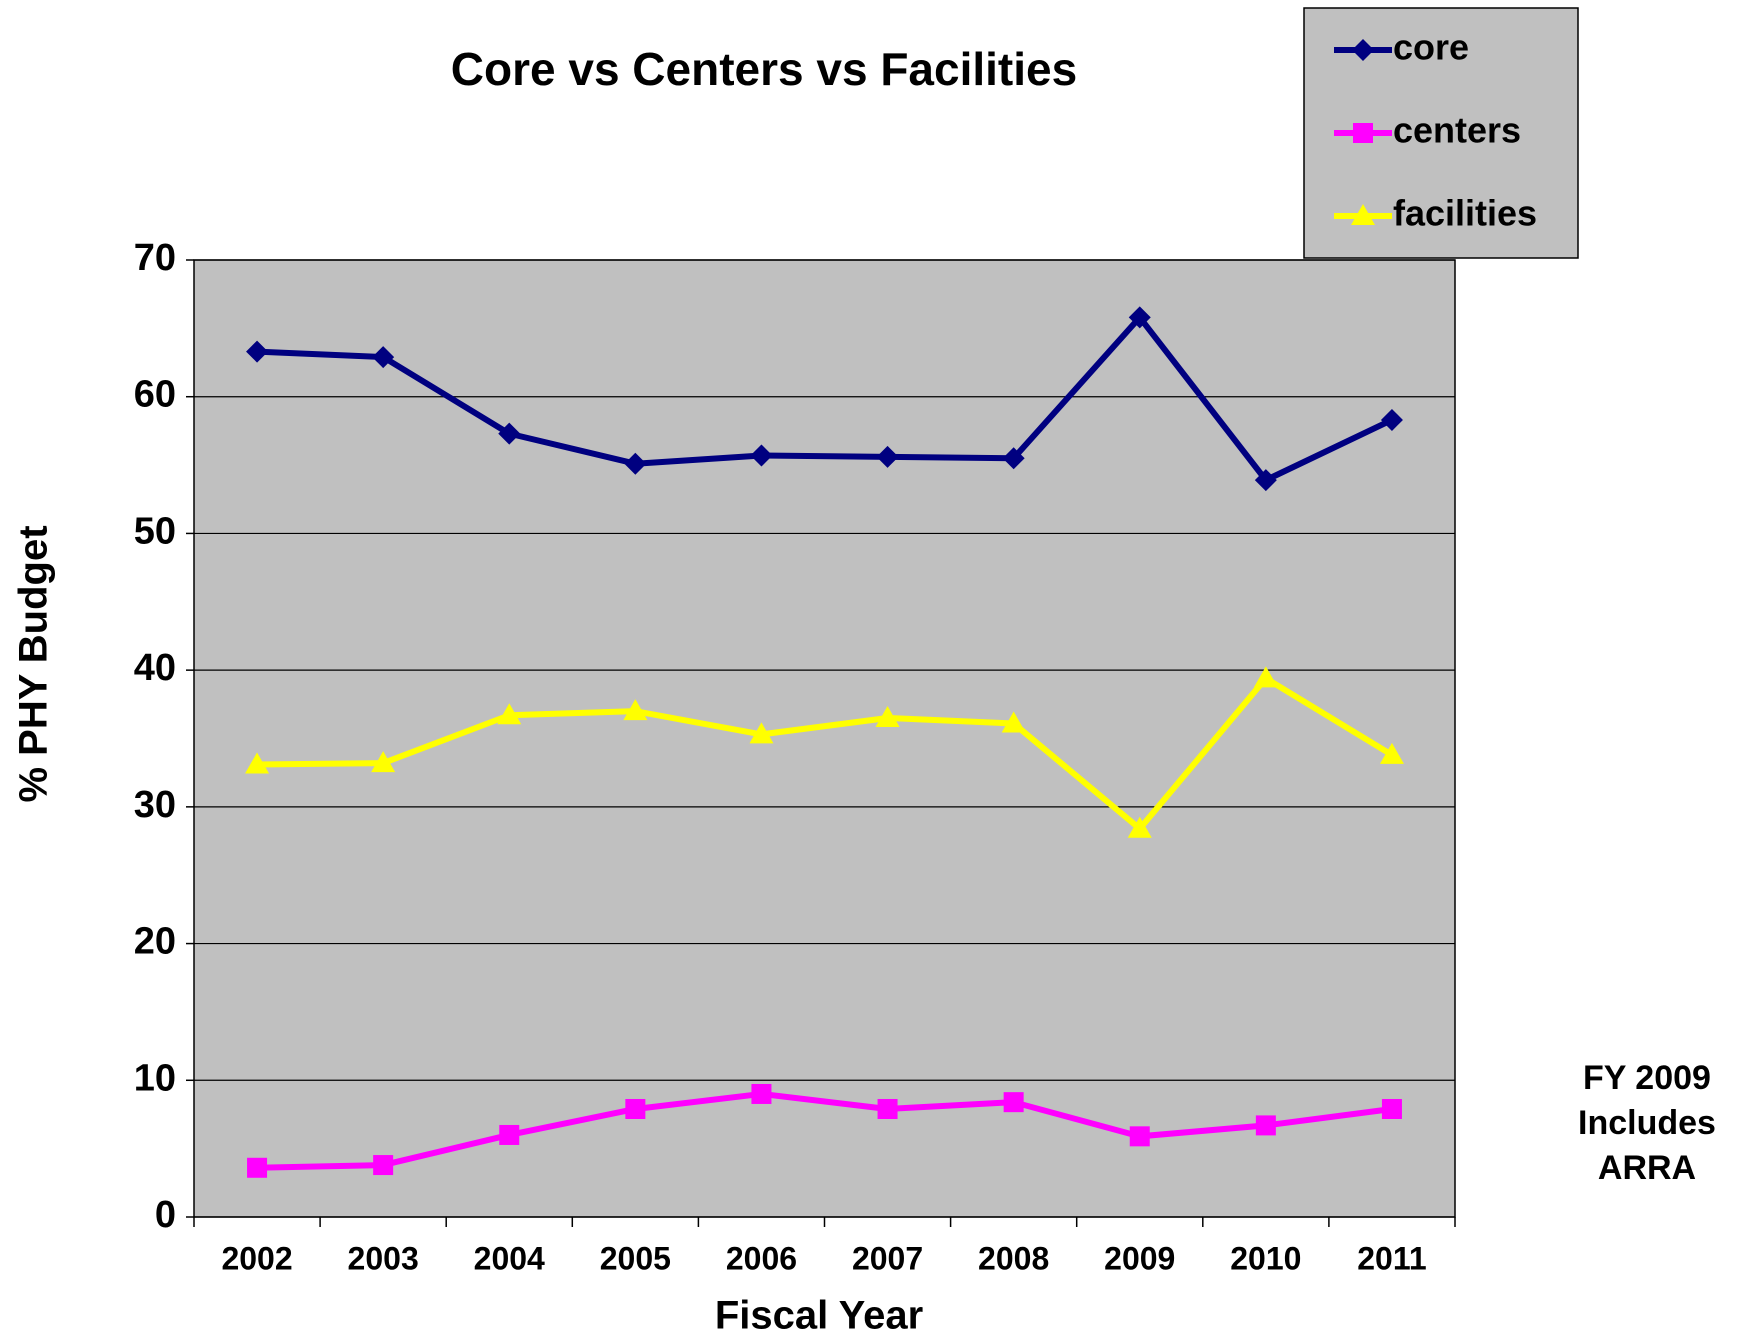 This screenshot has width=1742, height=1339. What do you see at coordinates (155, 395) in the screenshot?
I see `y-tick-label: 60` at bounding box center [155, 395].